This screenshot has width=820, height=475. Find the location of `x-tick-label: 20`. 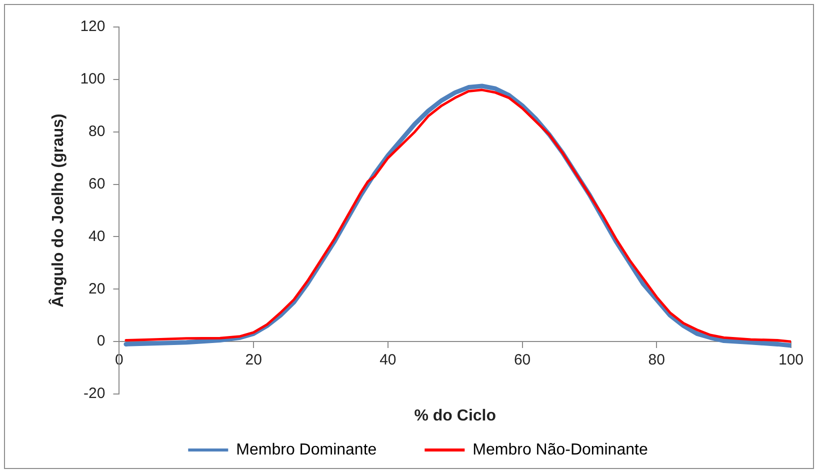

x-tick-label: 20 is located at coordinates (253, 360).